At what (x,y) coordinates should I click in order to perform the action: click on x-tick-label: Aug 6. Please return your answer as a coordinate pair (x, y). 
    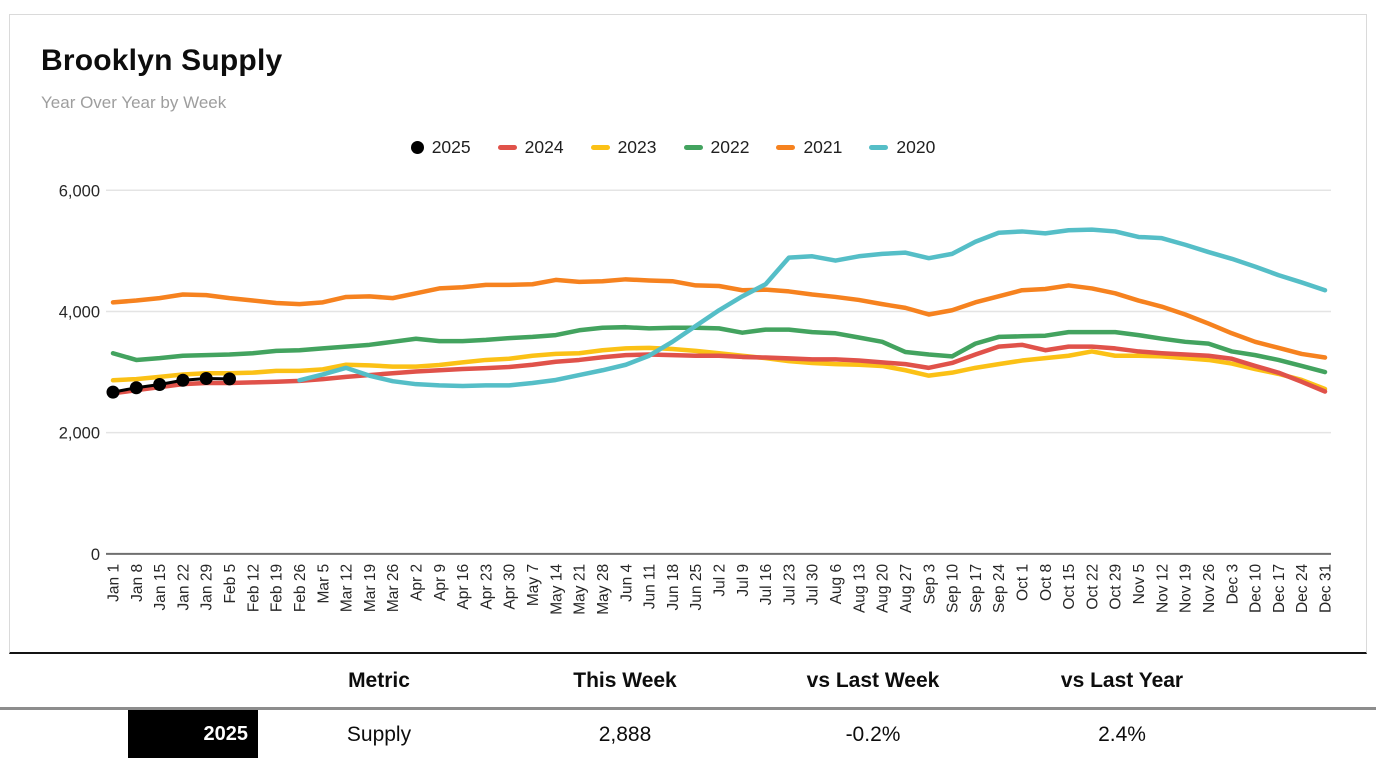
    Looking at the image, I should click on (836, 584).